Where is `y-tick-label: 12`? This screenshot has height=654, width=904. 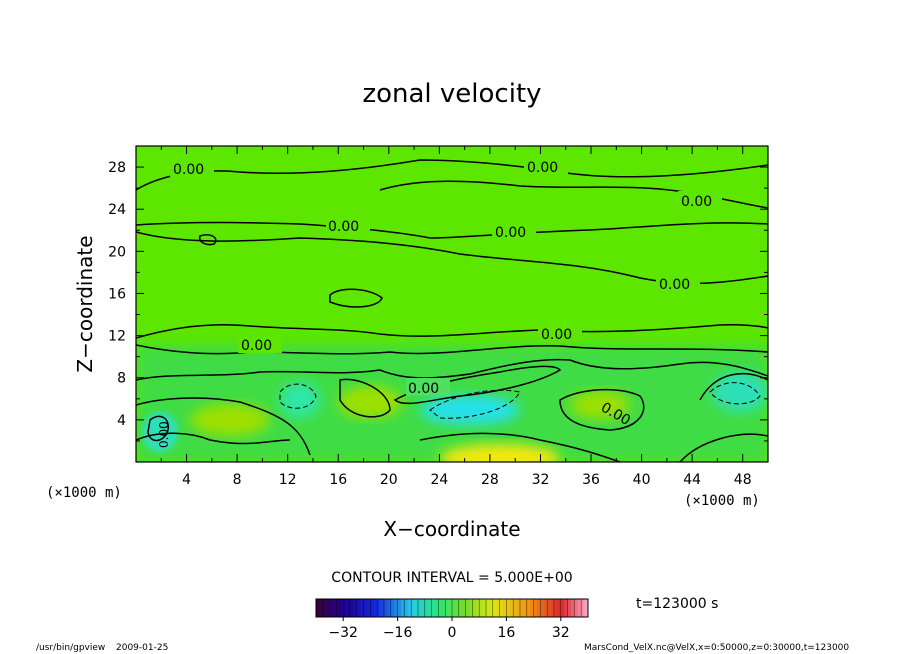 y-tick-label: 12 is located at coordinates (117, 337).